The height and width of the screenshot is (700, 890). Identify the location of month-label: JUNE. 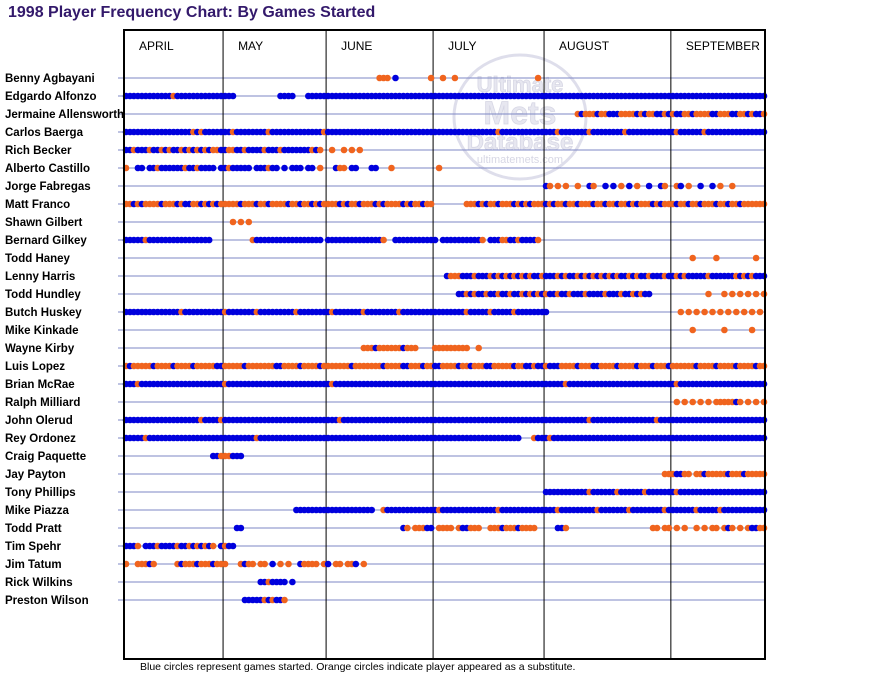
(356, 46).